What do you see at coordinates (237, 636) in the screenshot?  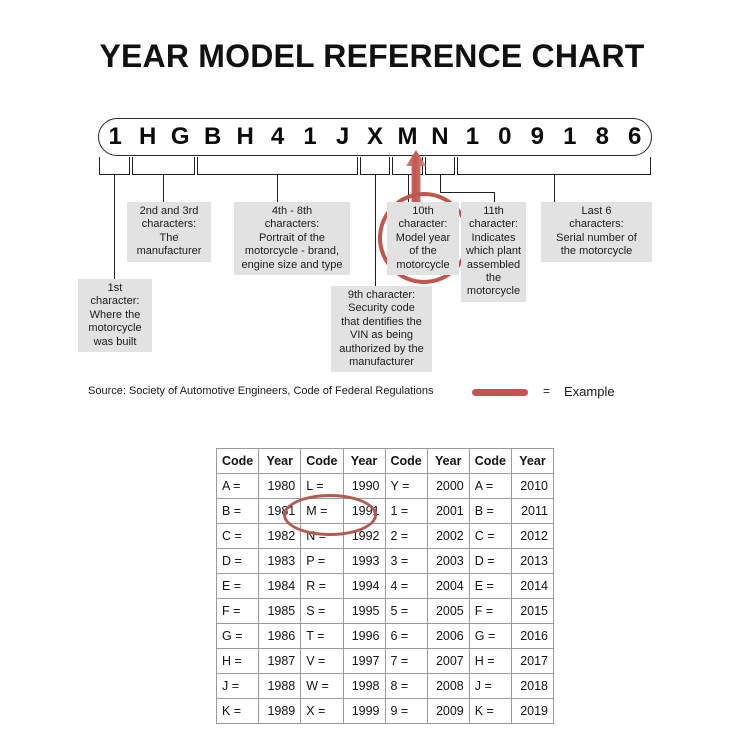 I see `table-cell-r7-c1: G =` at bounding box center [237, 636].